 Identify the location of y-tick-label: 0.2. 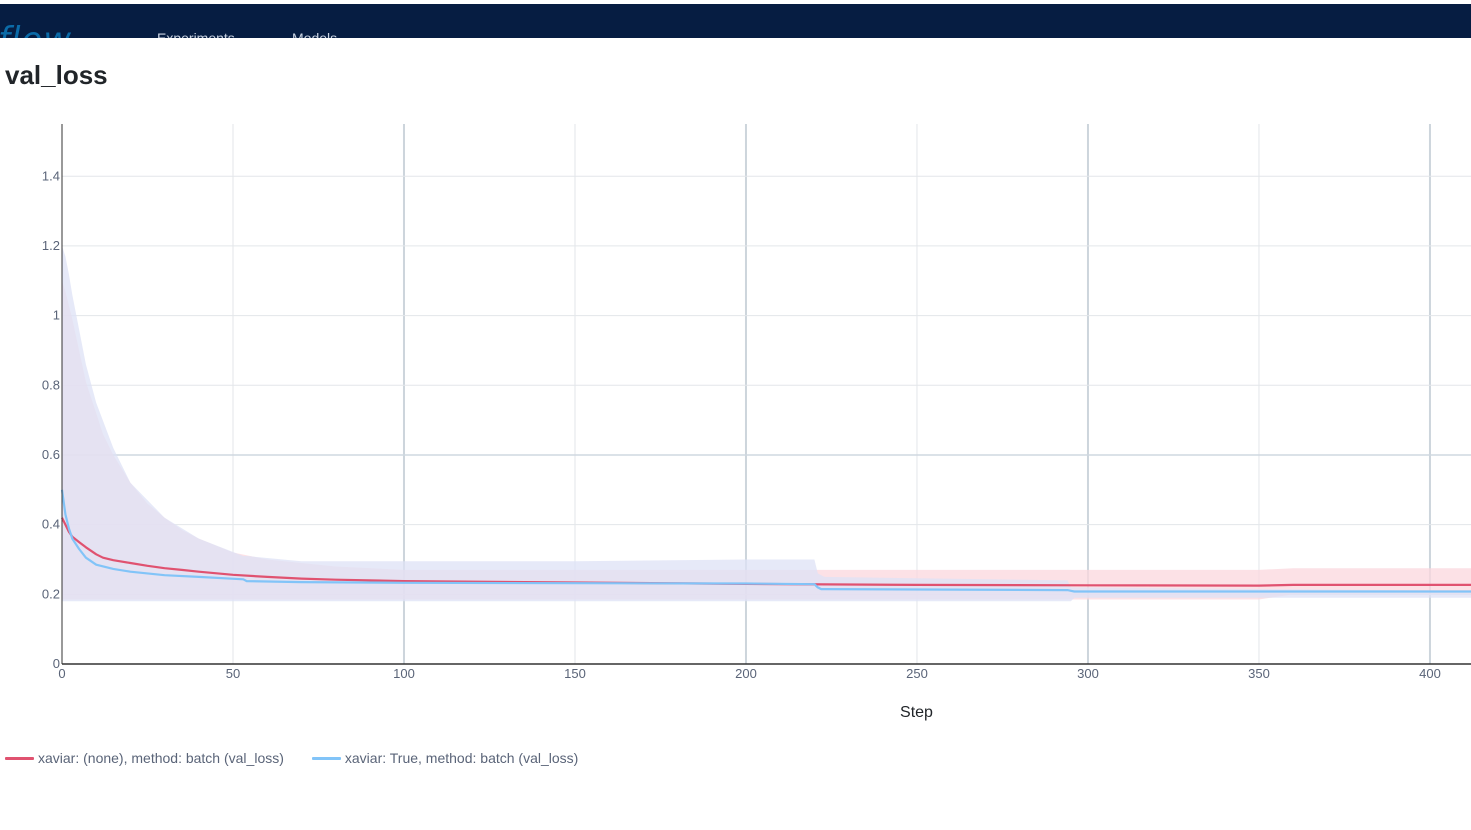
(51, 593).